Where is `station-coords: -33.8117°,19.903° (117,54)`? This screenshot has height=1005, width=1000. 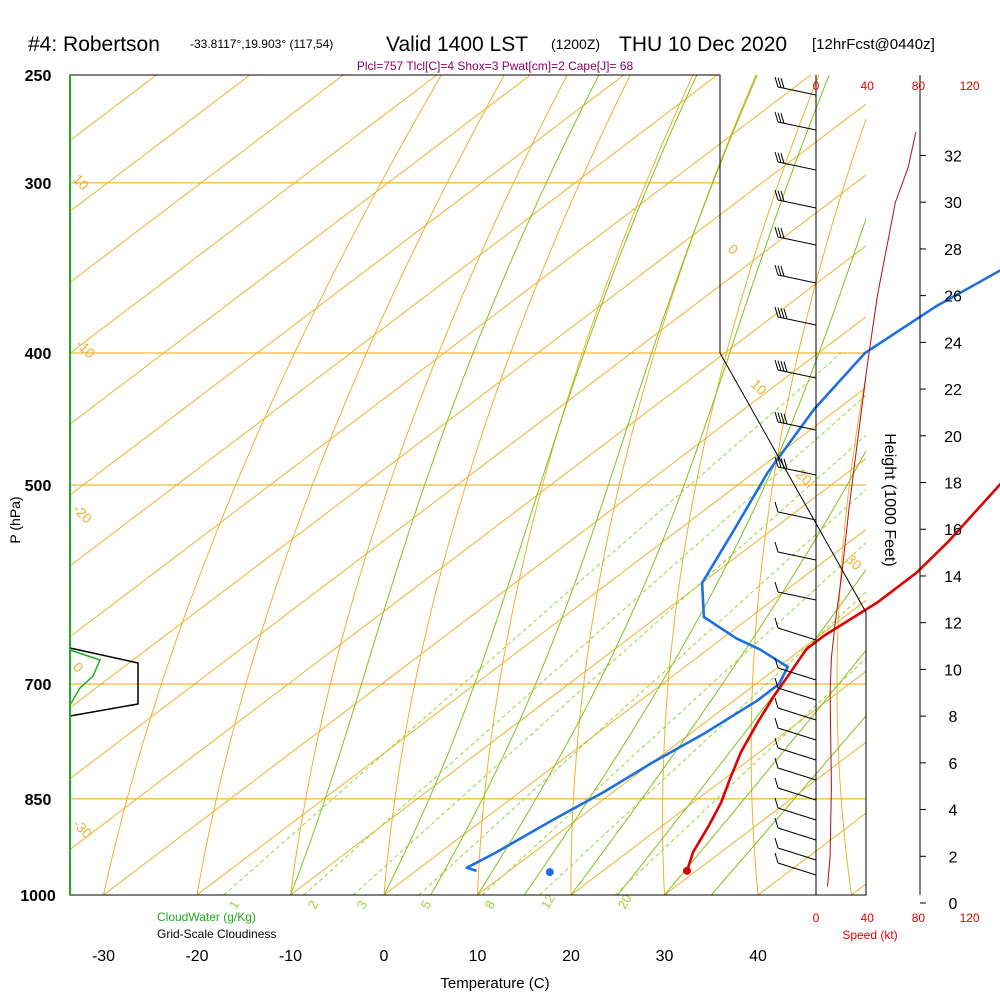 station-coords: -33.8117°,19.903° (117,54) is located at coordinates (261, 44).